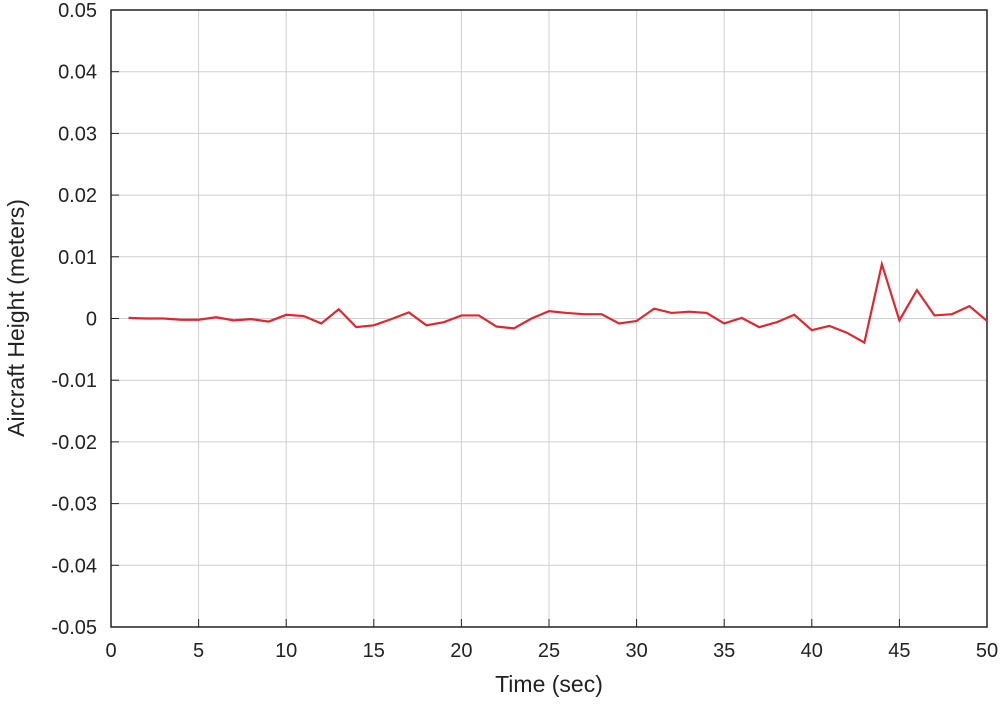 The height and width of the screenshot is (710, 1000). I want to click on x-tick-label: 0, so click(110, 651).